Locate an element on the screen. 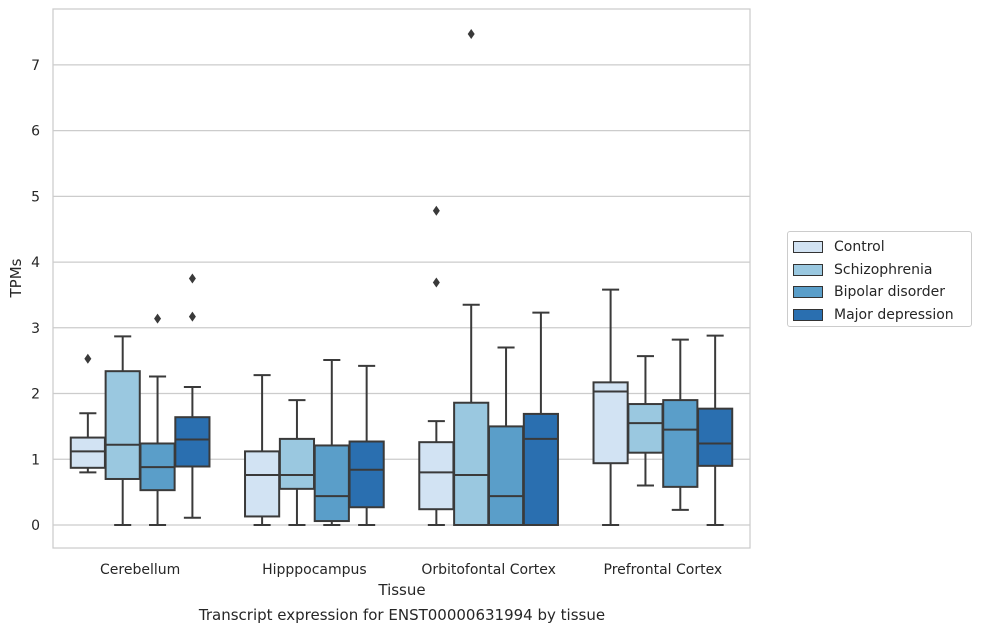 The height and width of the screenshot is (634, 983). legend-item: Control is located at coordinates (882, 247).